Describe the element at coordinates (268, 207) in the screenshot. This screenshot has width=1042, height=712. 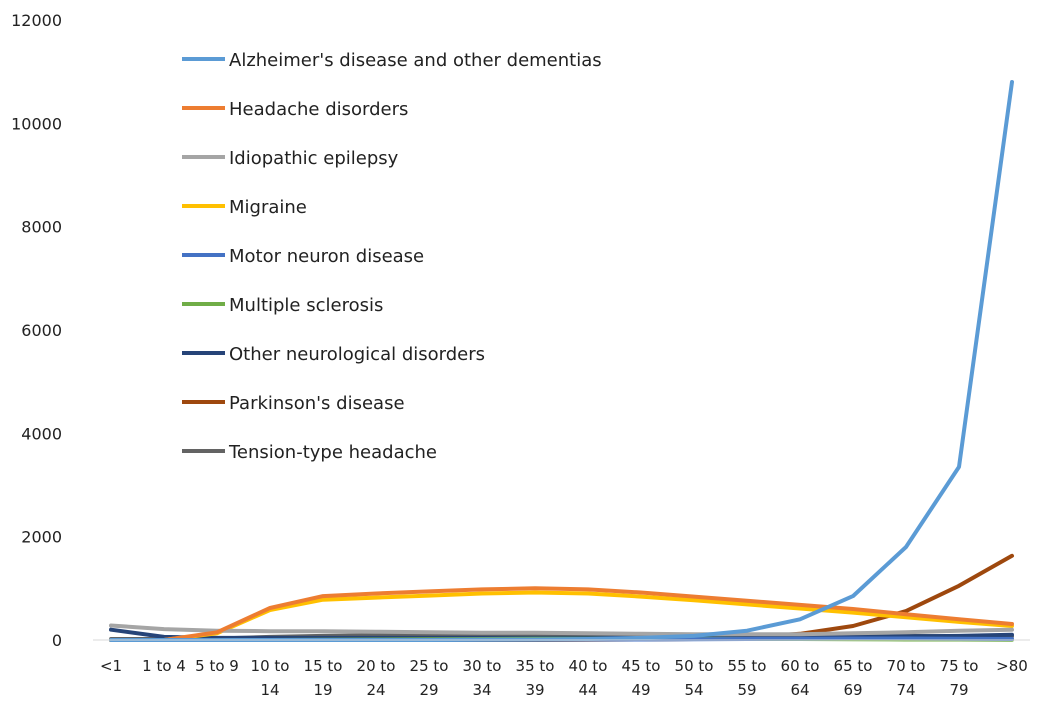
I see `legend-label: Migraine` at that location.